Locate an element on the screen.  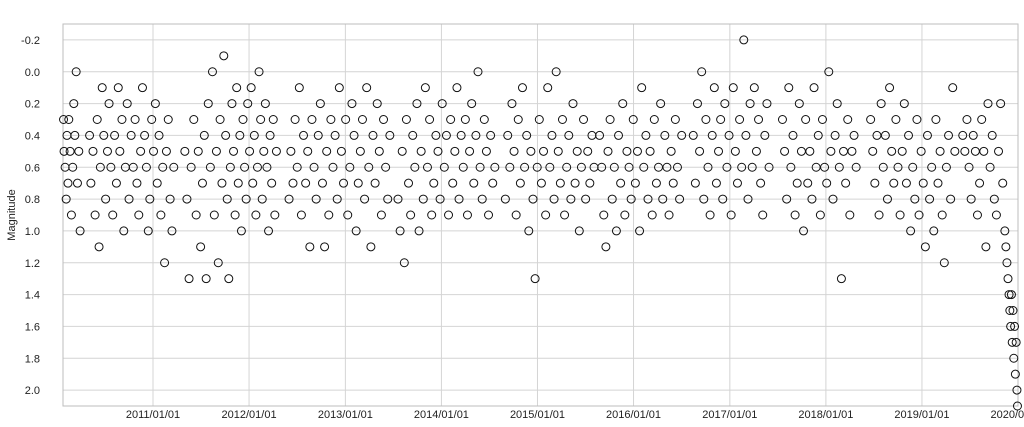
x-tick-label: 2016/01/01 is located at coordinates (633, 415).